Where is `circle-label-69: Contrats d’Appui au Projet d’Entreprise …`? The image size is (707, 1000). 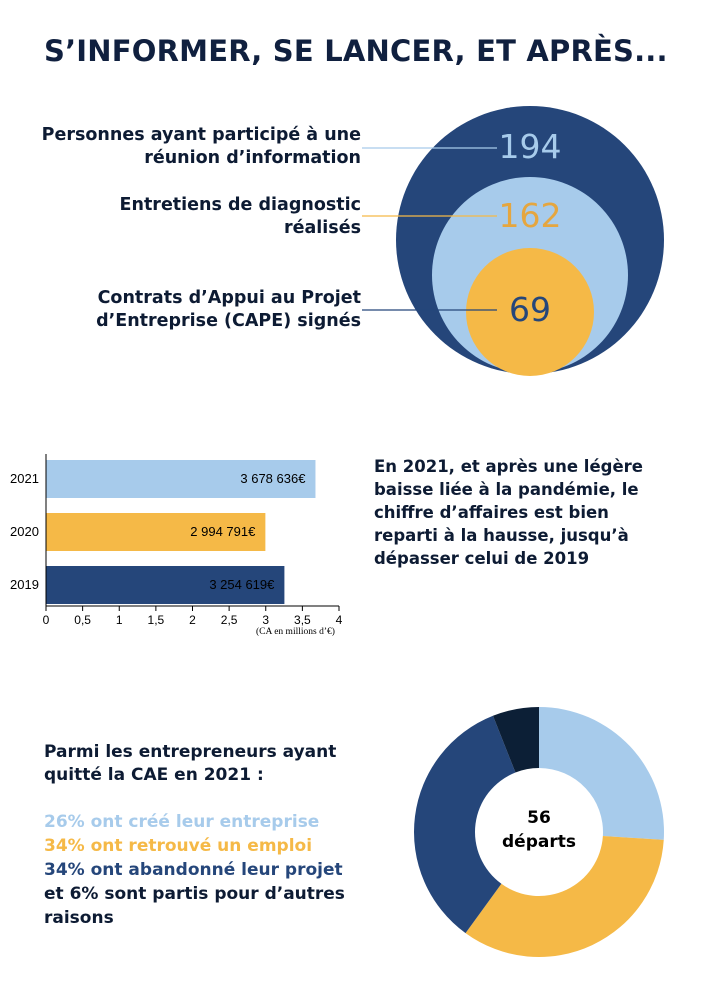
circle-label-69: Contrats d’Appui au Projet d’Entreprise … is located at coordinates (228, 310).